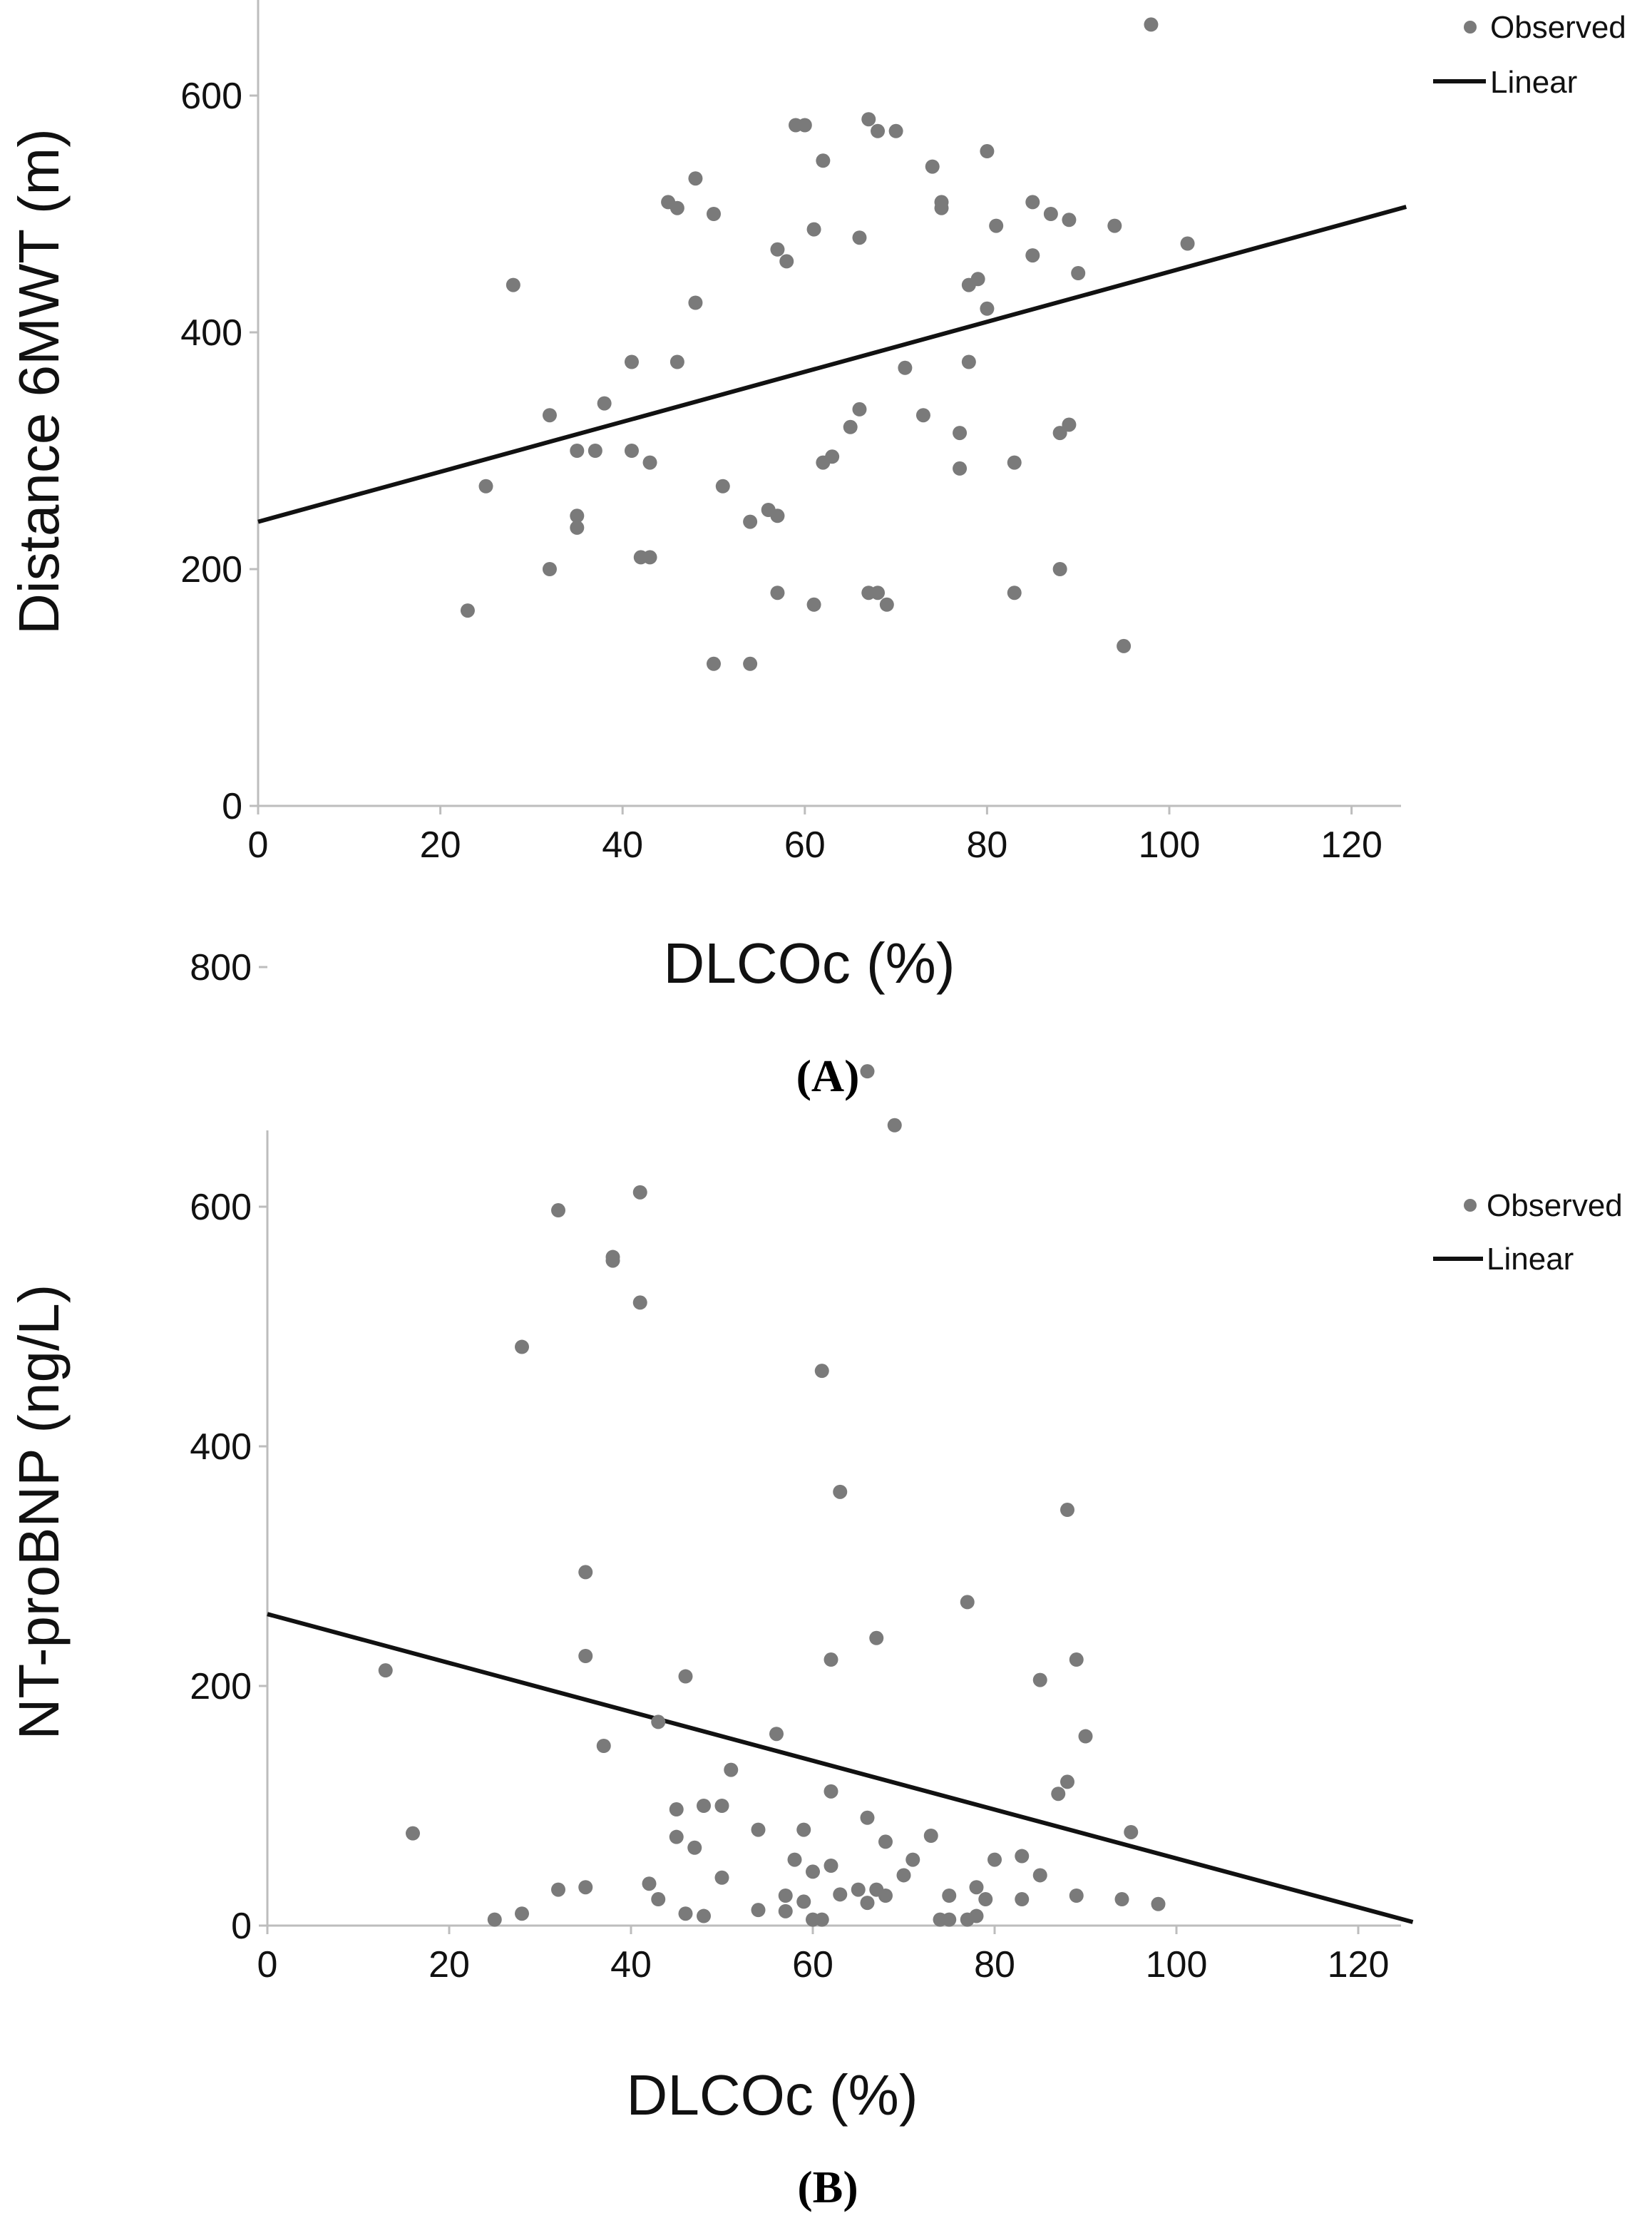 The height and width of the screenshot is (2218, 1652). Describe the element at coordinates (622, 845) in the screenshot. I see `panel-a-x-tick-label: 40` at that location.